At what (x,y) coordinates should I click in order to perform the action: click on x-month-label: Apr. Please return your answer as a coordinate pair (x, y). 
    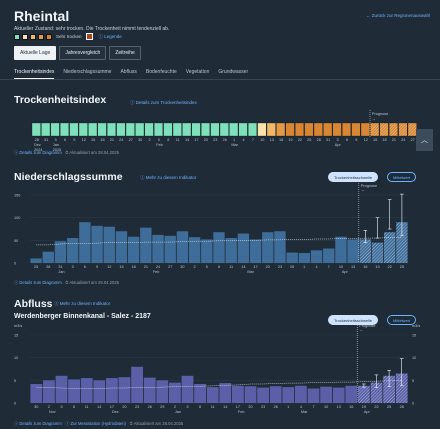
    Looking at the image, I should click on (367, 412).